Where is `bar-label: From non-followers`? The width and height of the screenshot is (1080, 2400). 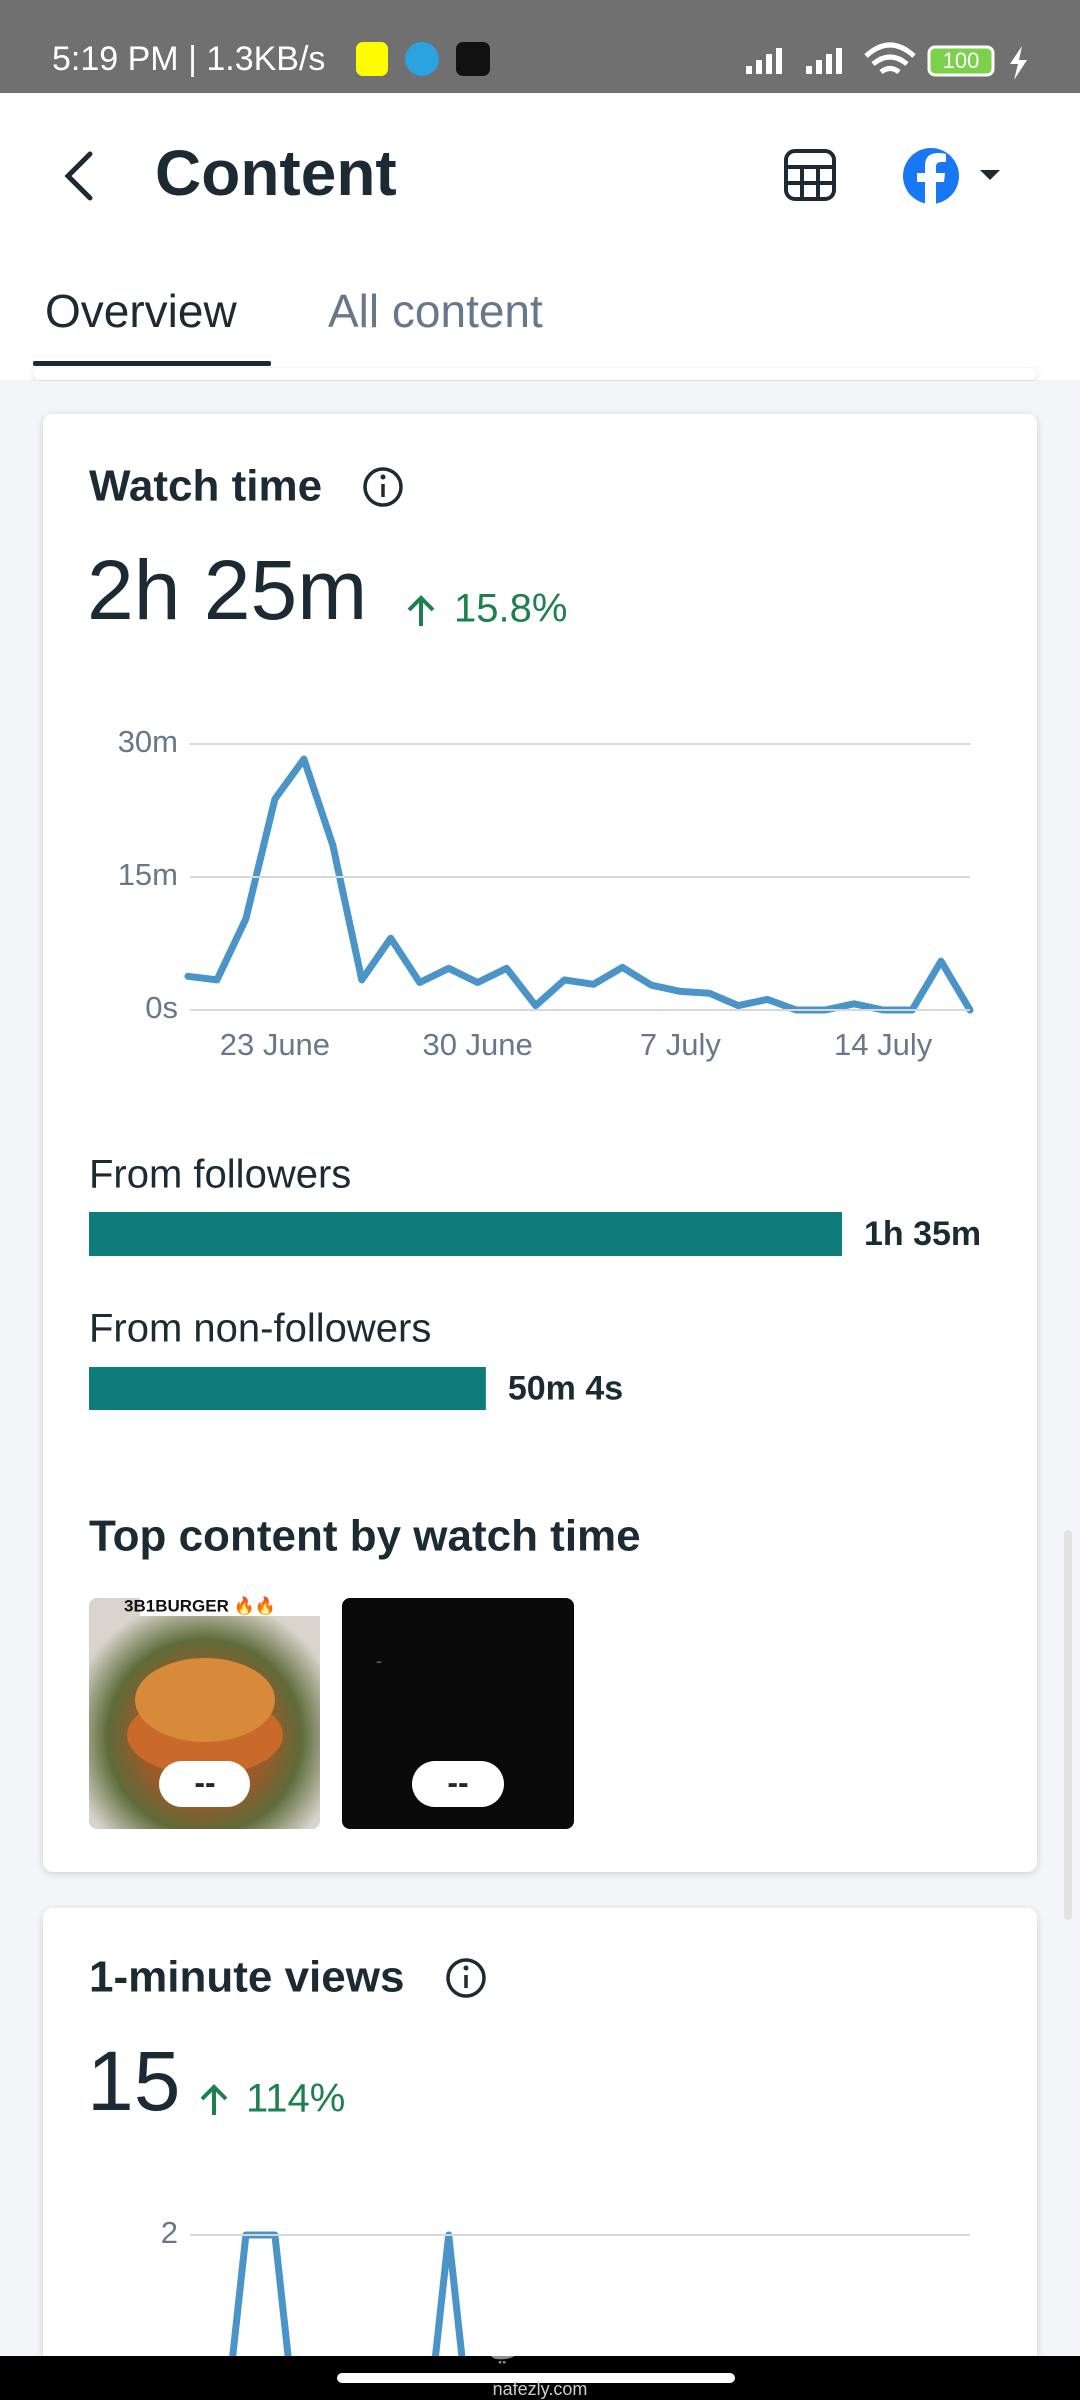 bar-label: From non-followers is located at coordinates (260, 1329).